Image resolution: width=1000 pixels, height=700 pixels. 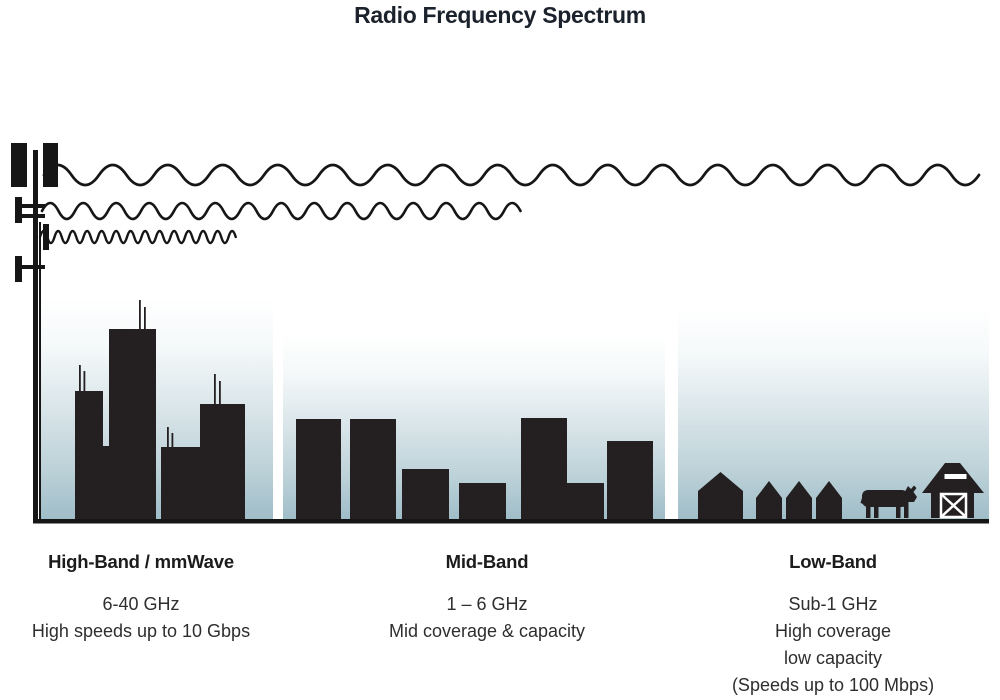 I want to click on cell-tower-icon, so click(x=34, y=331).